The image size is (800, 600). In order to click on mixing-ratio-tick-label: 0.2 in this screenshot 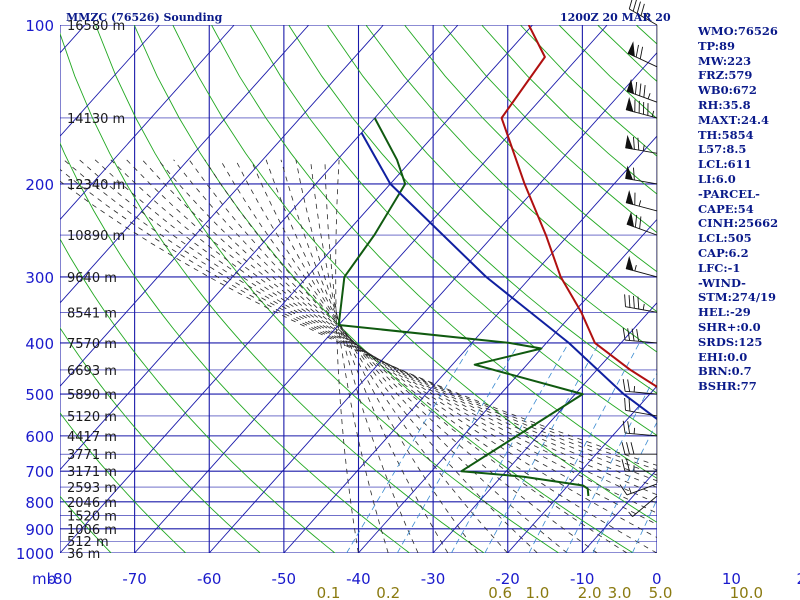, I will do `click(388, 592)`.